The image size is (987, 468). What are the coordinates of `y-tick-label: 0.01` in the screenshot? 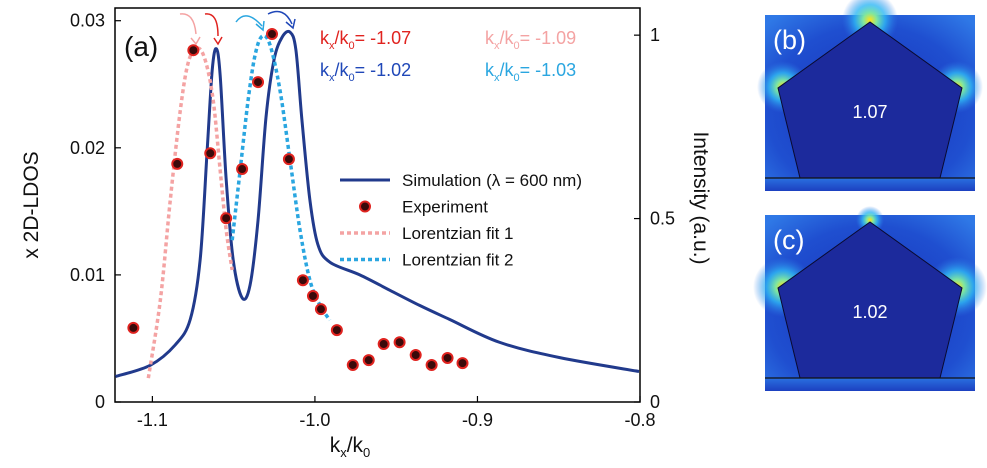 It's located at (87, 275).